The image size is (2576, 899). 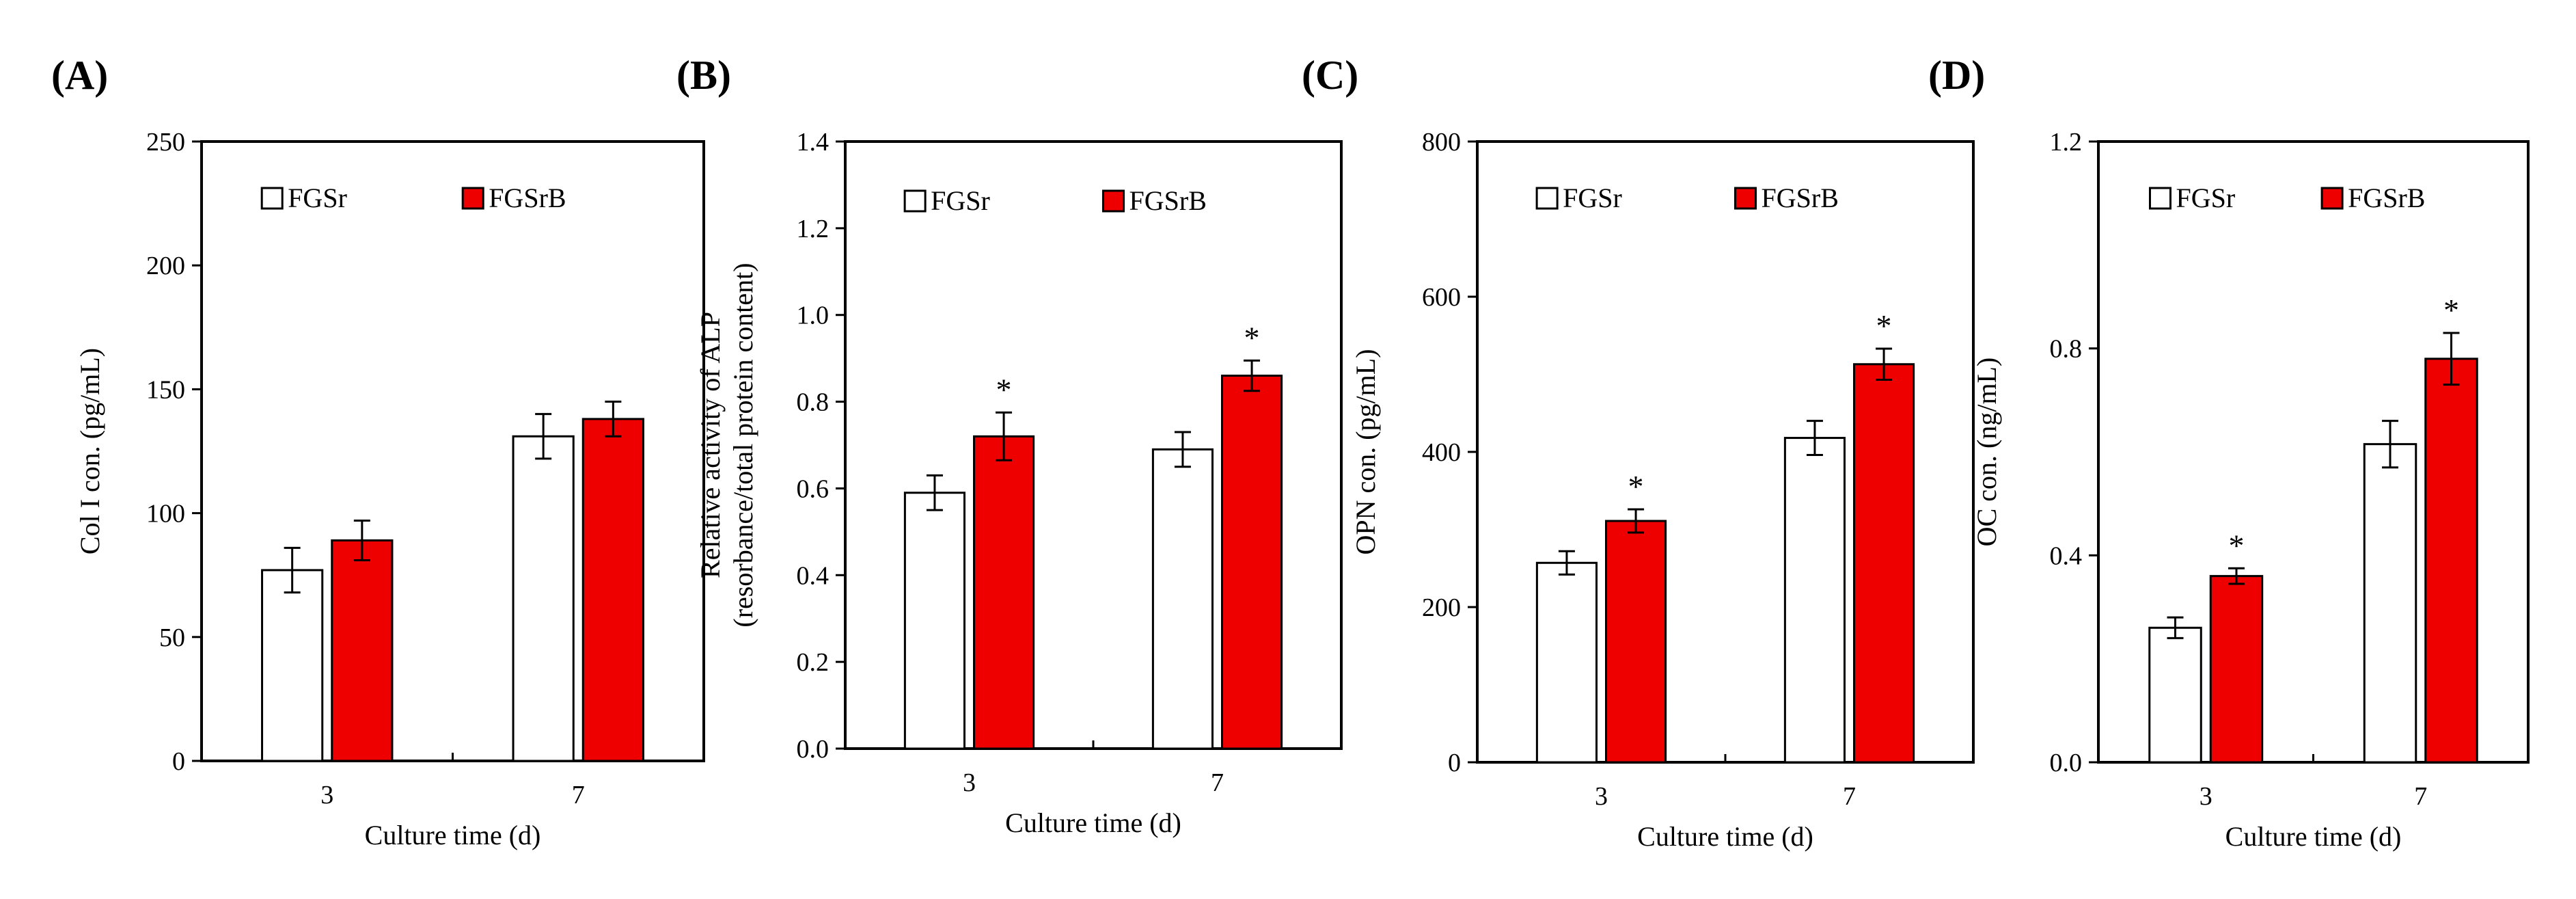 I want to click on y-tick-label: 100, so click(x=165, y=514).